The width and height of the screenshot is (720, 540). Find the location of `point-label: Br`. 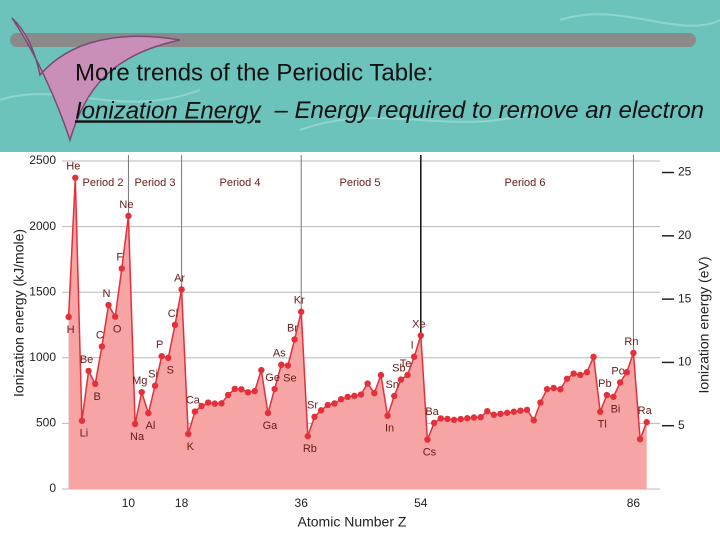

point-label: Br is located at coordinates (292, 328).